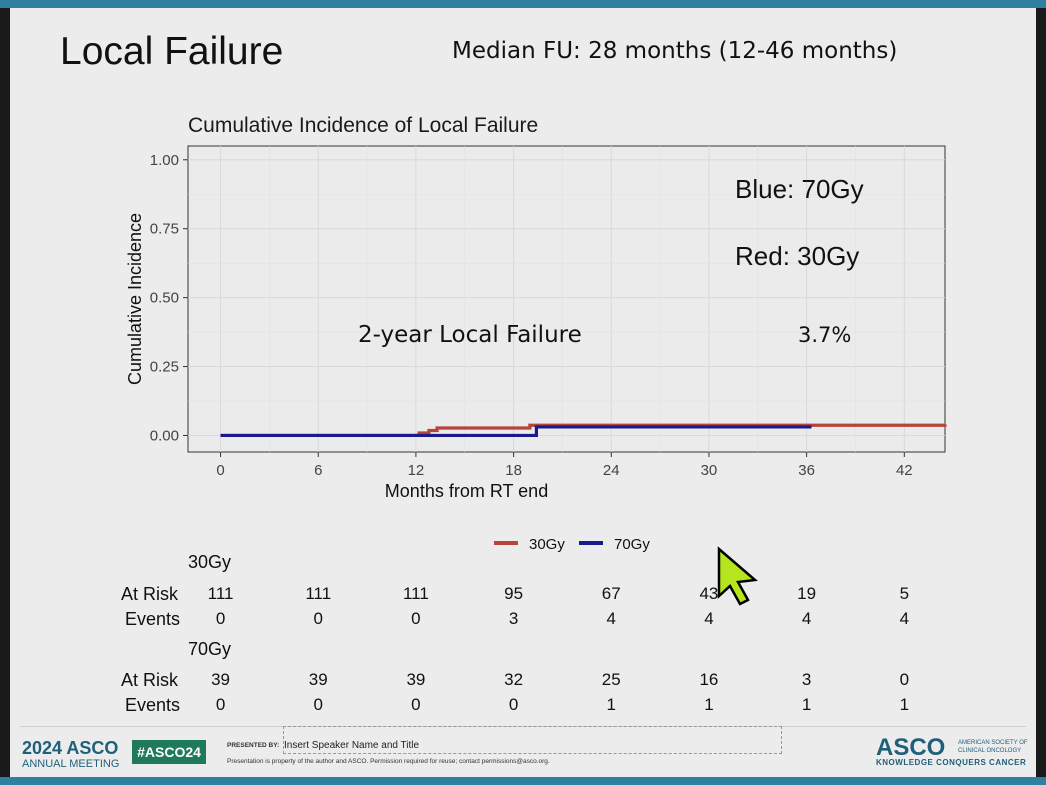 The image size is (1046, 785). Describe the element at coordinates (807, 593) in the screenshot. I see `risk-cell-at-risk_30: 19` at that location.